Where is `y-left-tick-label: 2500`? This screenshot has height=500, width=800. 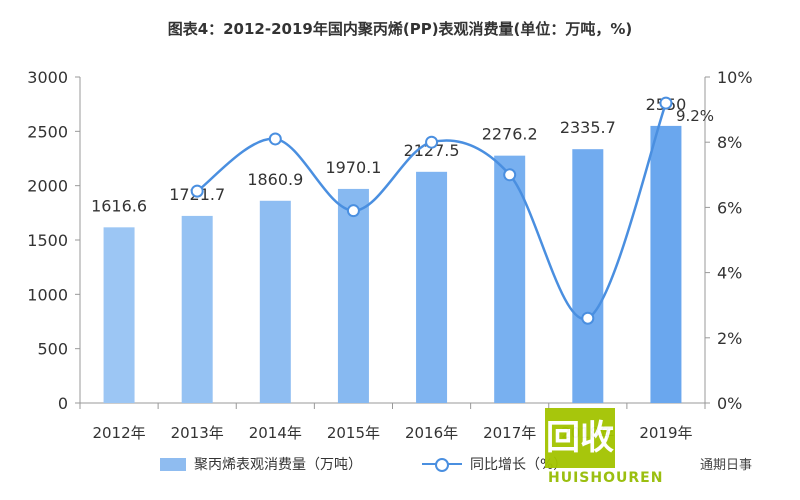 y-left-tick-label: 2500 is located at coordinates (47, 131).